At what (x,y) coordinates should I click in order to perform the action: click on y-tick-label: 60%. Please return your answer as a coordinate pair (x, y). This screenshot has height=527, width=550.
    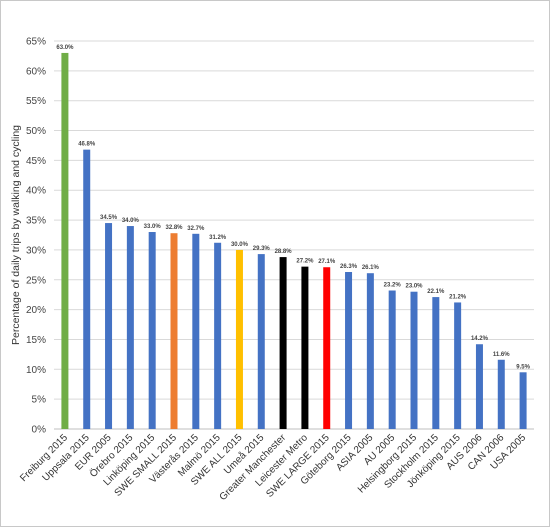
    Looking at the image, I should click on (36, 71).